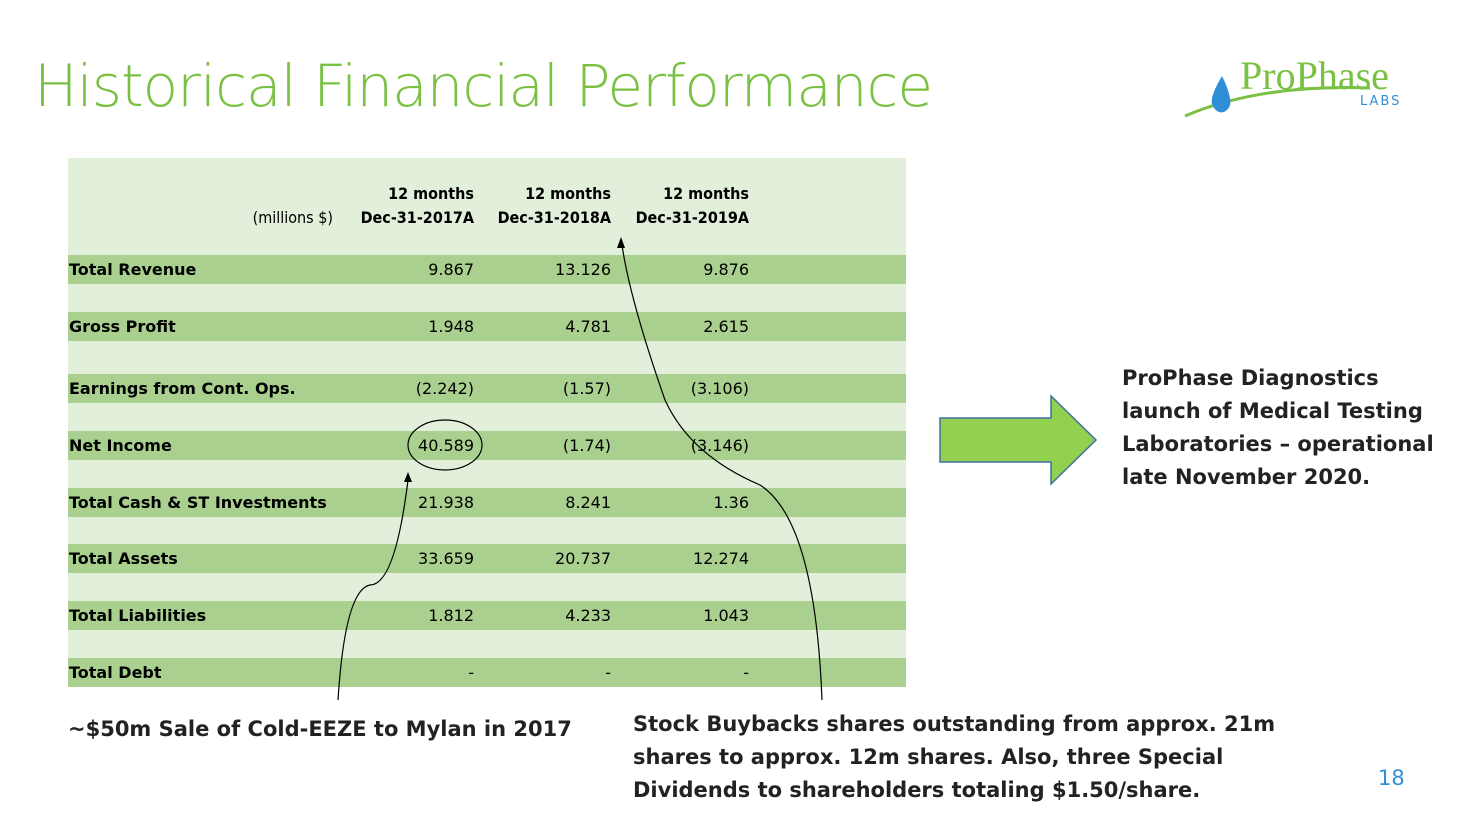 This screenshot has height=824, width=1466. I want to click on row-label: Total Liabilities, so click(138, 615).